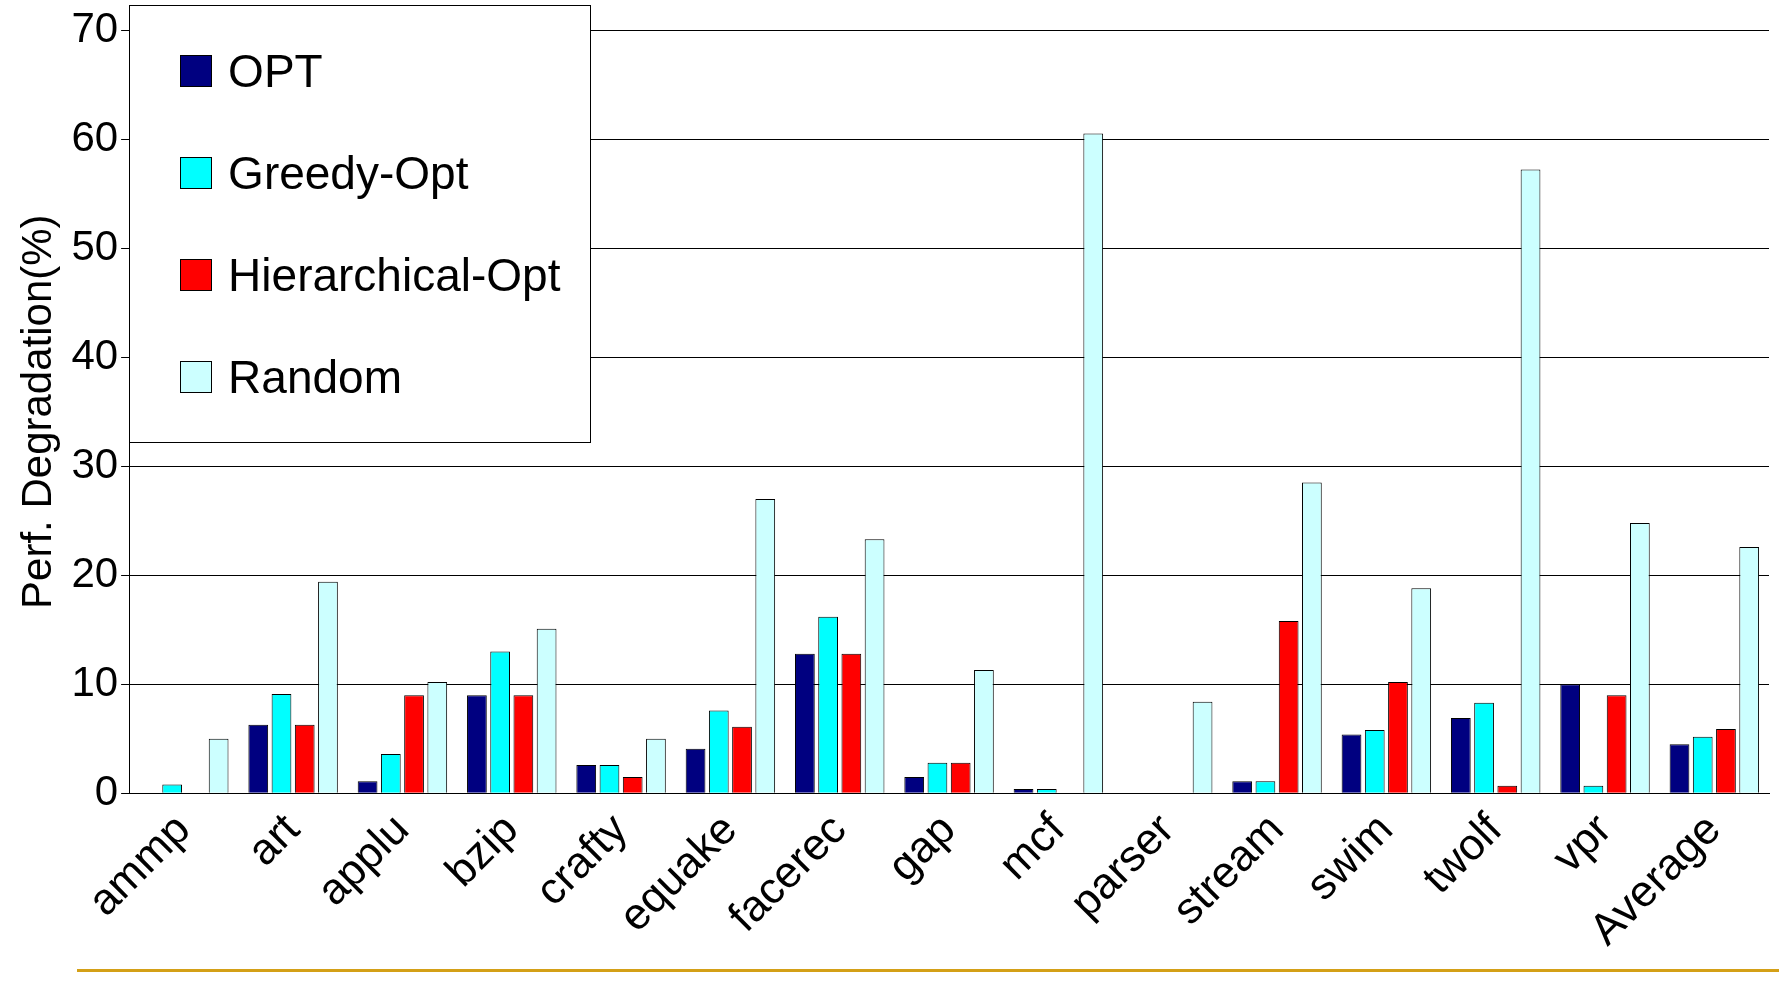  I want to click on y-tick-label: 0, so click(106, 790).